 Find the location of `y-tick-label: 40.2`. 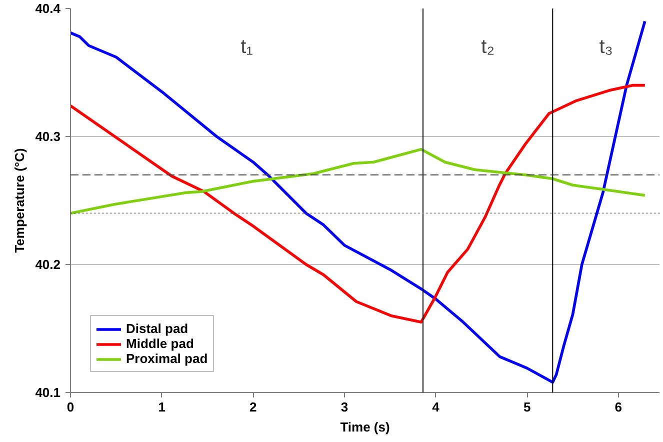

y-tick-label: 40.2 is located at coordinates (48, 264).